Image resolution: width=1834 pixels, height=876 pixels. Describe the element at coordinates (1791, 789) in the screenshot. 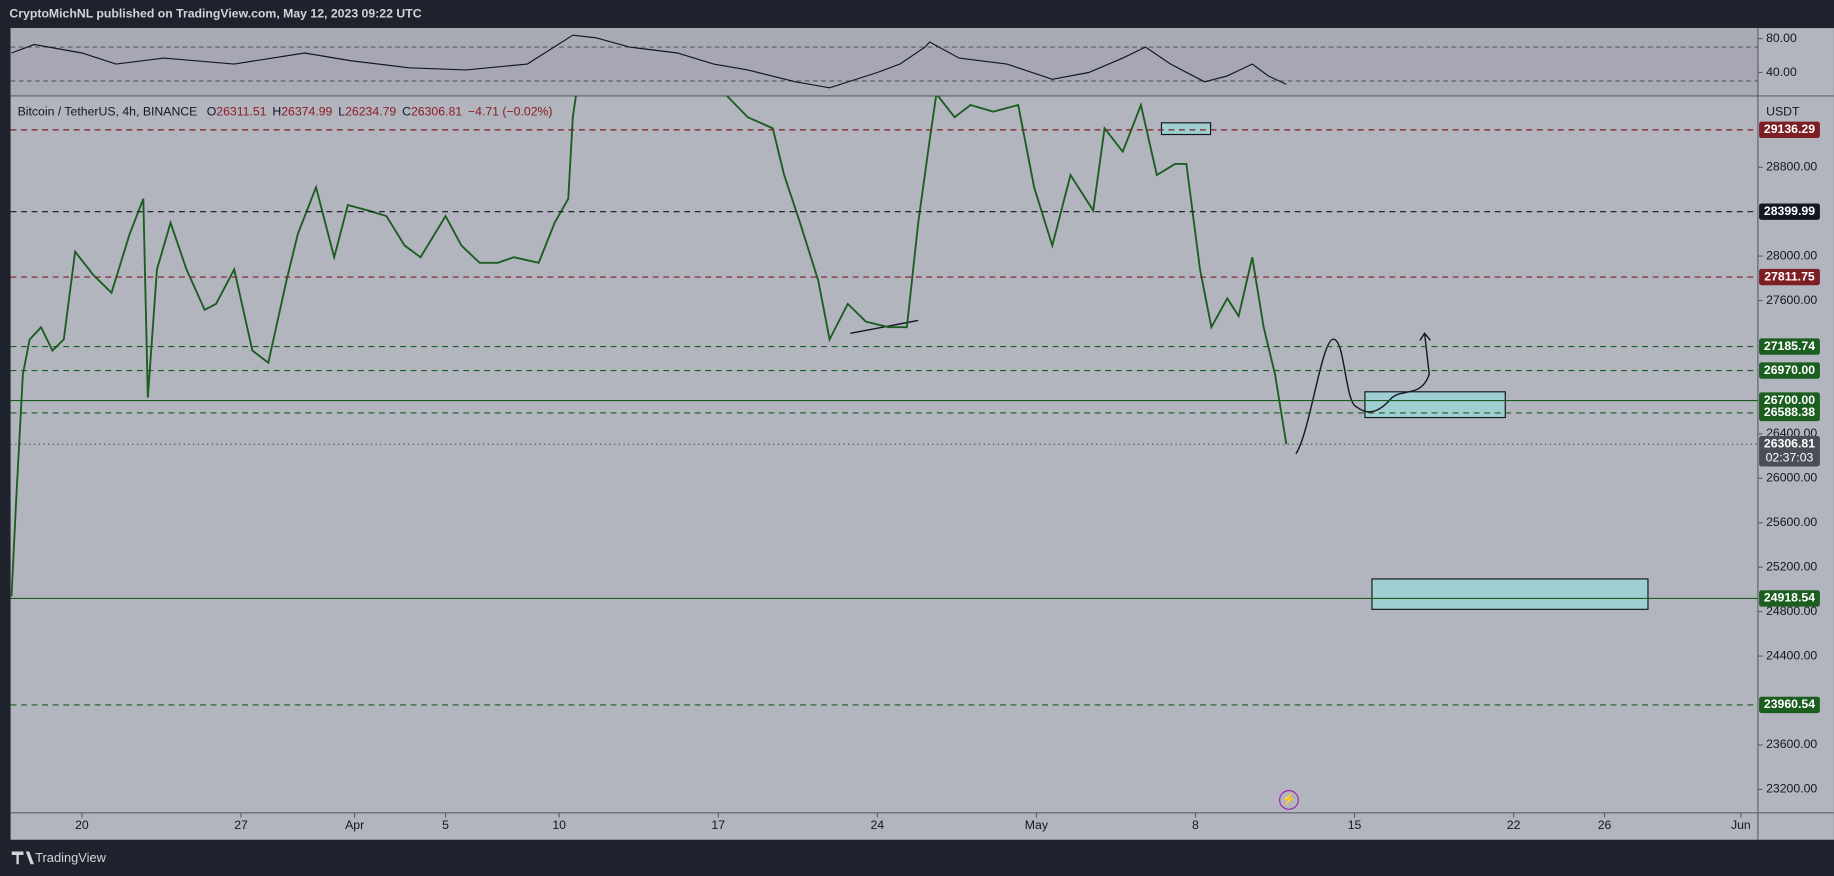

I see `y-tick-label: 23200.00` at that location.